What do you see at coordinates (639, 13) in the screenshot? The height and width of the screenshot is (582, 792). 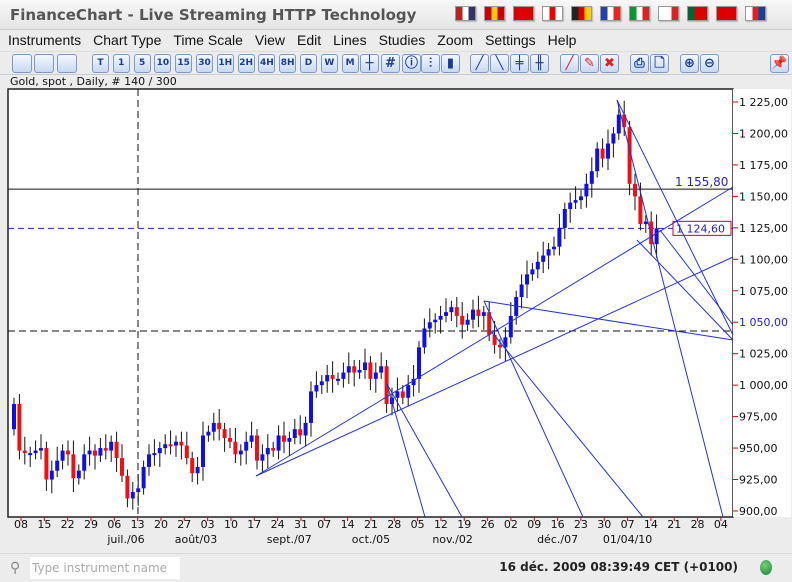 I see `flag-it-icon` at bounding box center [639, 13].